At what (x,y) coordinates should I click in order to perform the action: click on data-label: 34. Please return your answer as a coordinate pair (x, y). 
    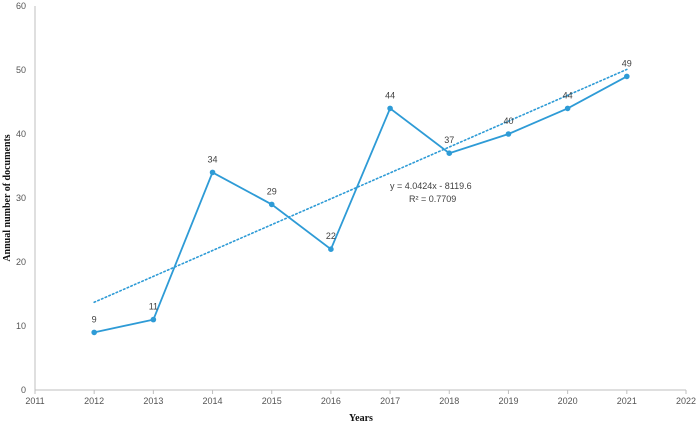
    Looking at the image, I should click on (213, 159).